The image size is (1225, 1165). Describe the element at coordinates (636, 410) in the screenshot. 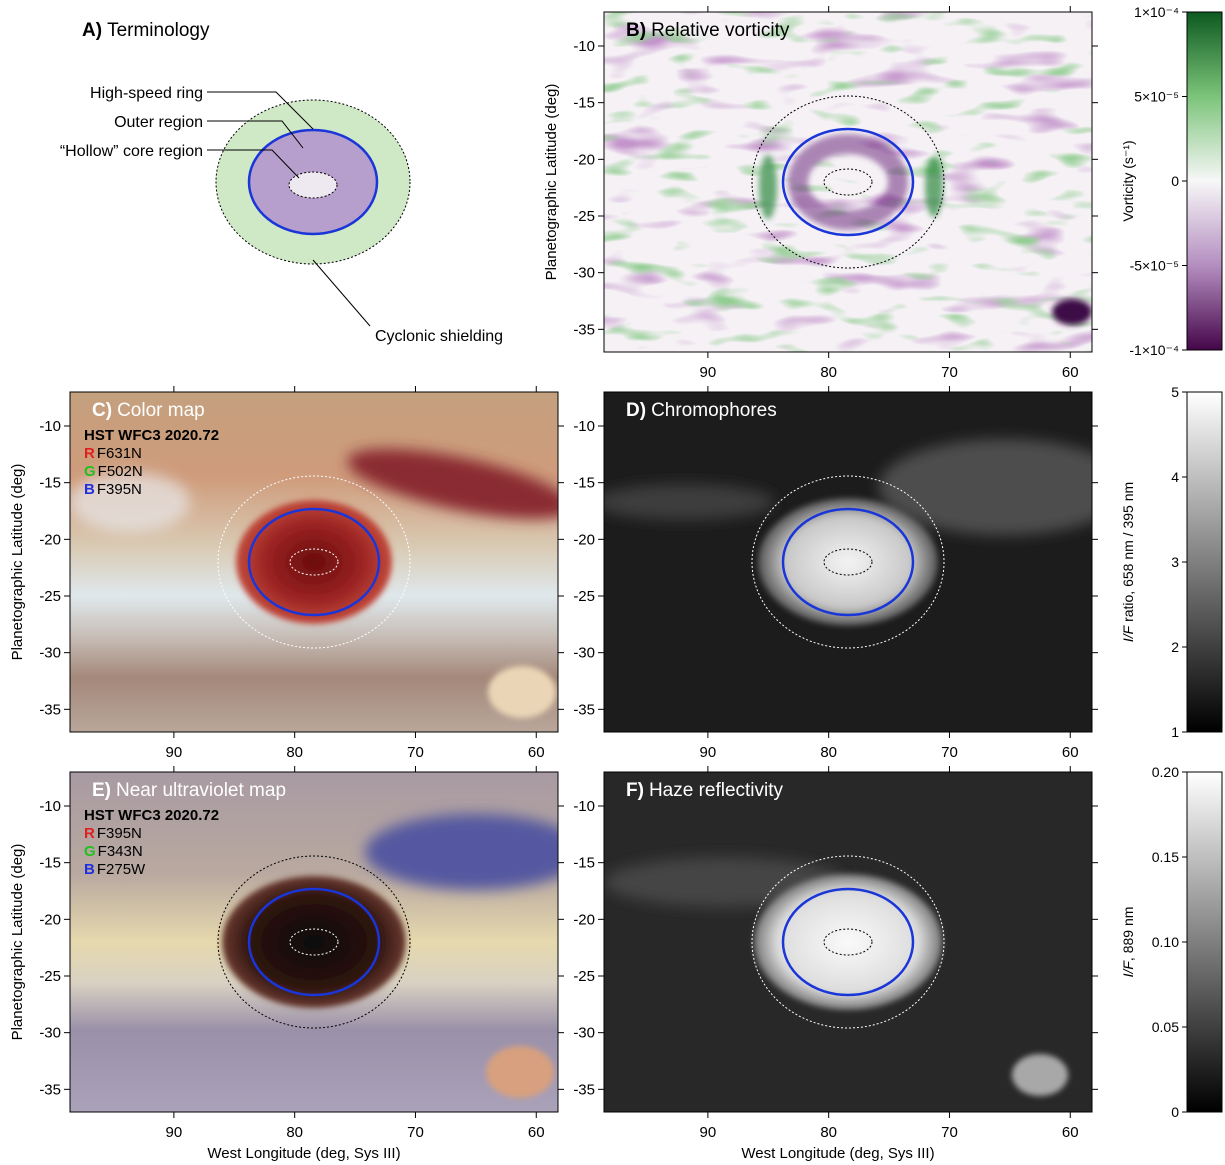

I see `panel-letter: D)` at that location.